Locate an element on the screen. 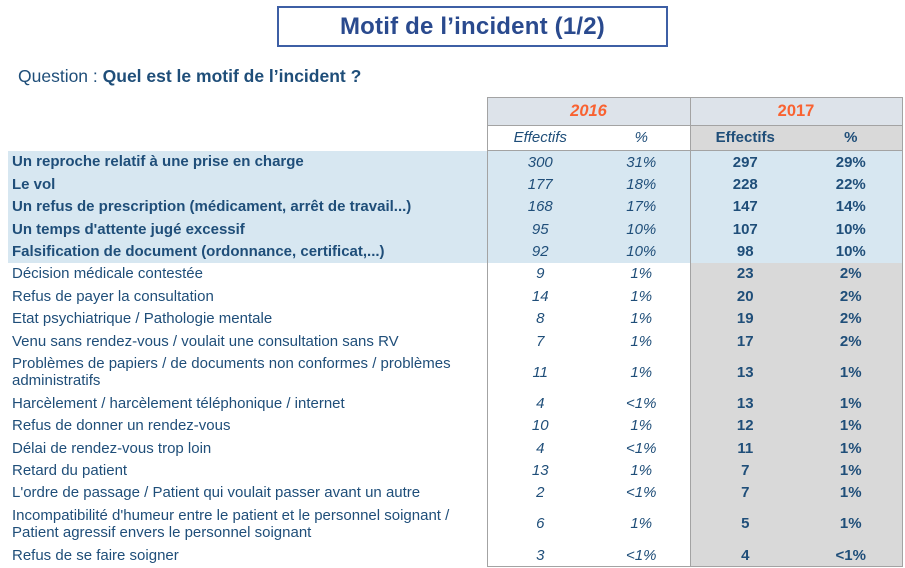 This screenshot has width=905, height=568. cell-2016-effectifs: 8 is located at coordinates (539, 319).